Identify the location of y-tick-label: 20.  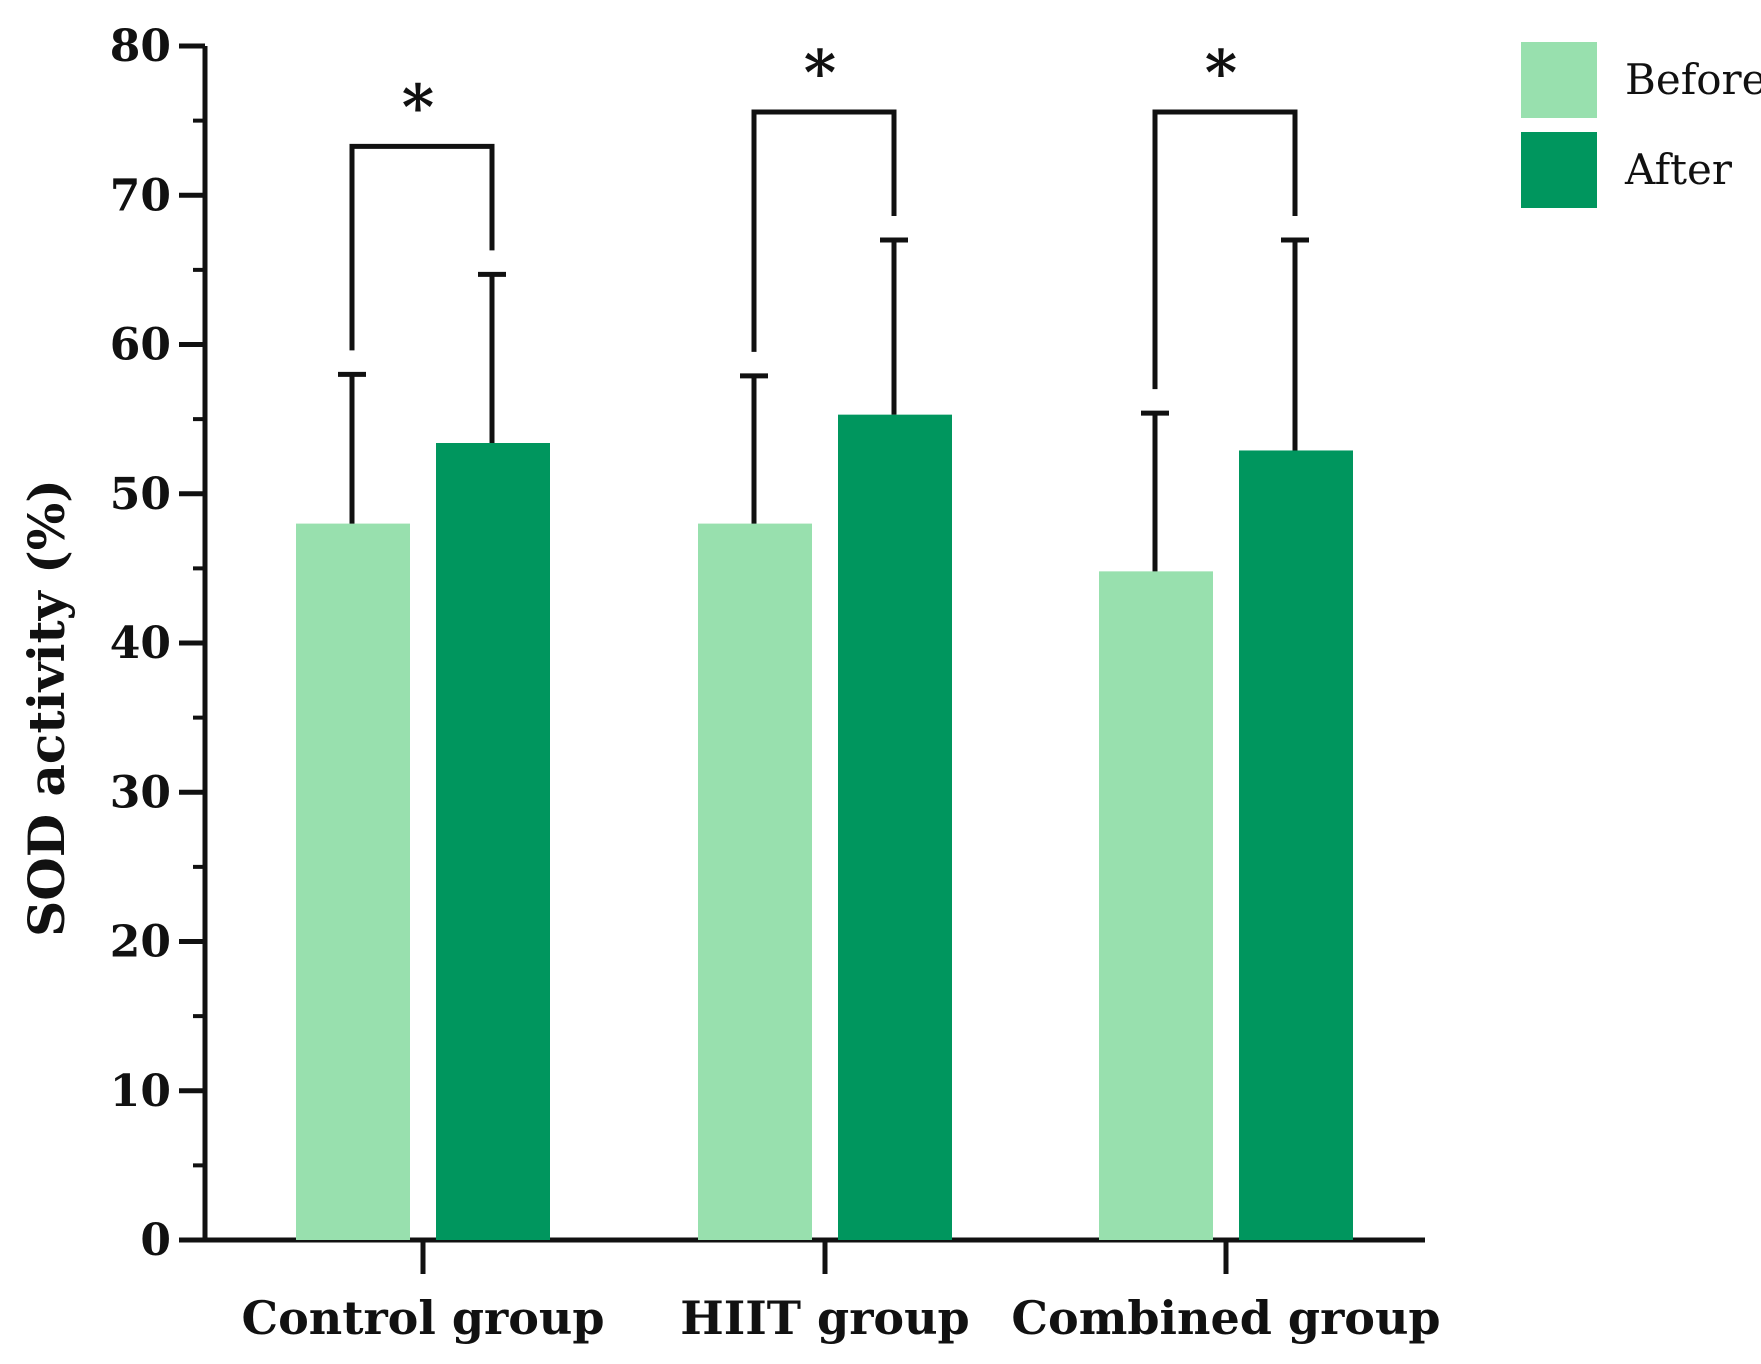
(140, 942).